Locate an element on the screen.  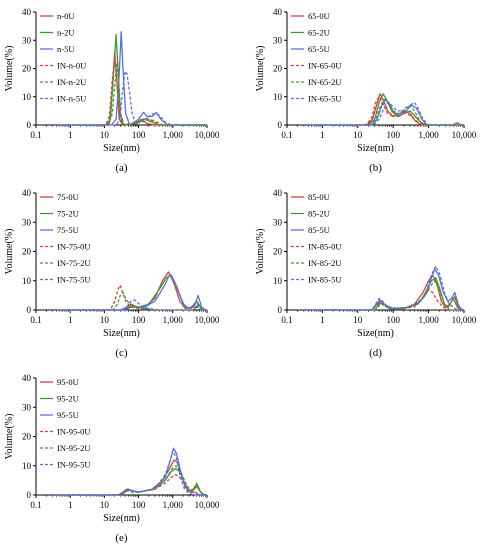
legend-label: IN-n-5U is located at coordinates (71, 99).